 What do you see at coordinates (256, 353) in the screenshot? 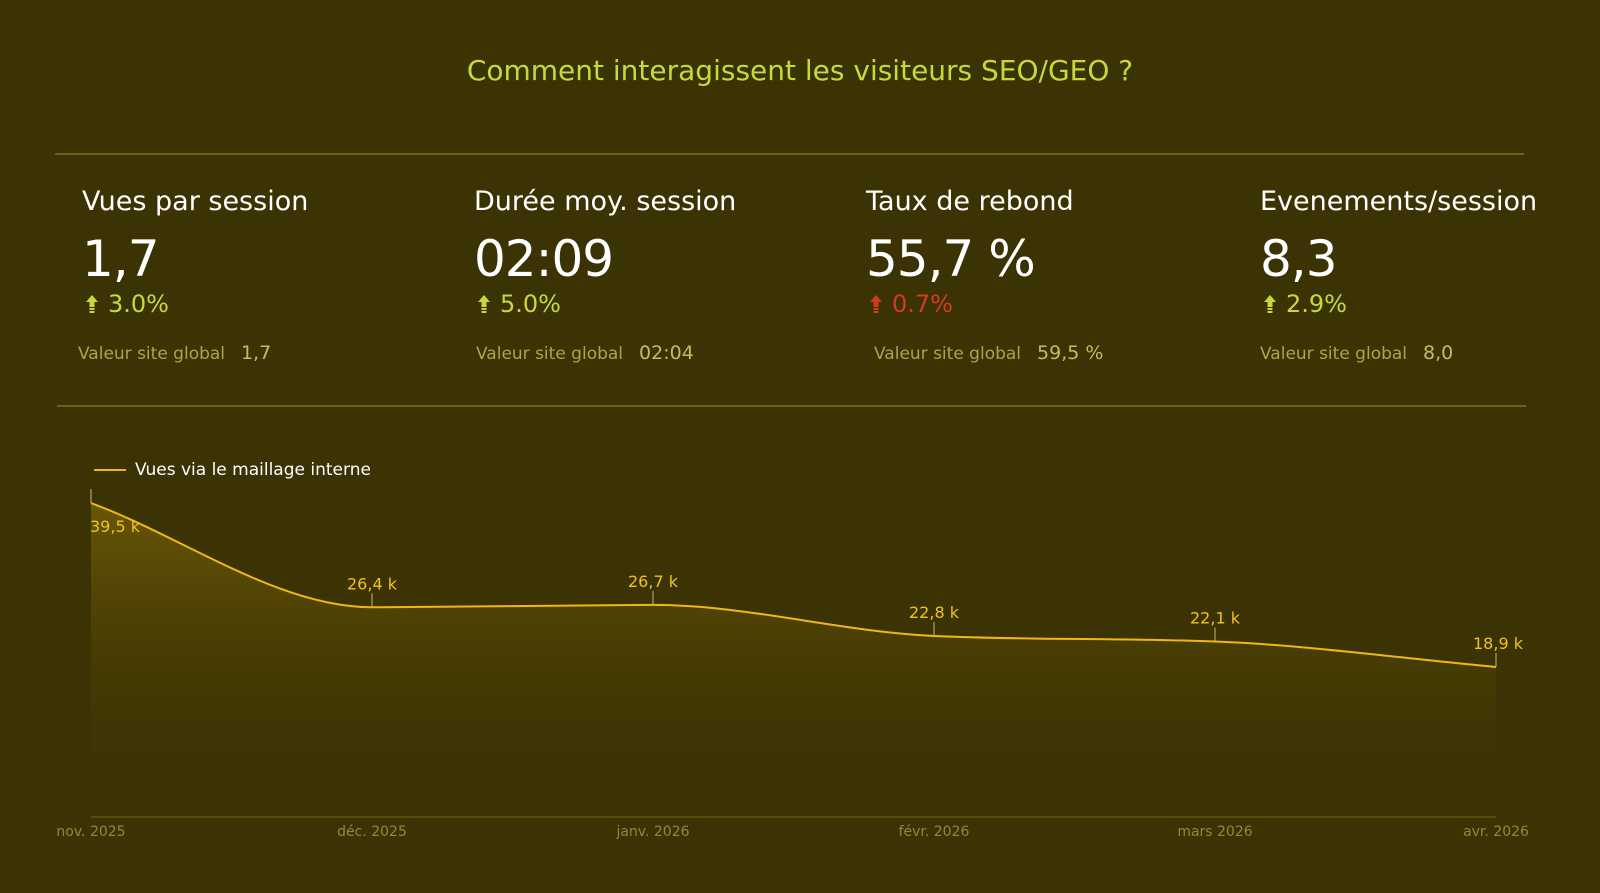
I see `kpi-global-value: 1,7` at bounding box center [256, 353].